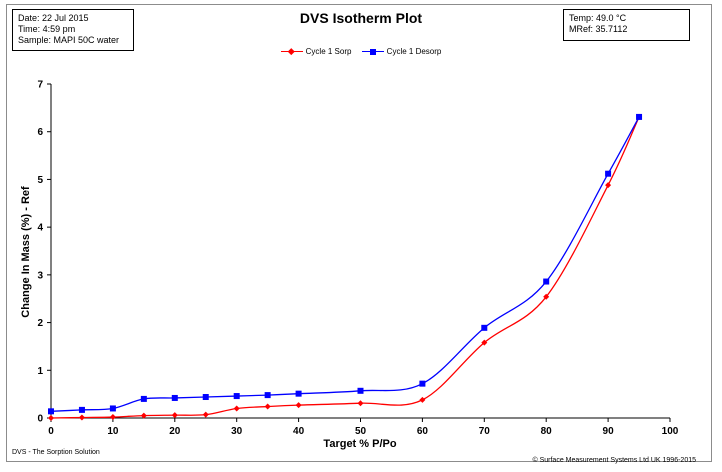 This screenshot has width=722, height=472. What do you see at coordinates (53, 18) in the screenshot?
I see `info-date: Date: 22 Jul 2015` at bounding box center [53, 18].